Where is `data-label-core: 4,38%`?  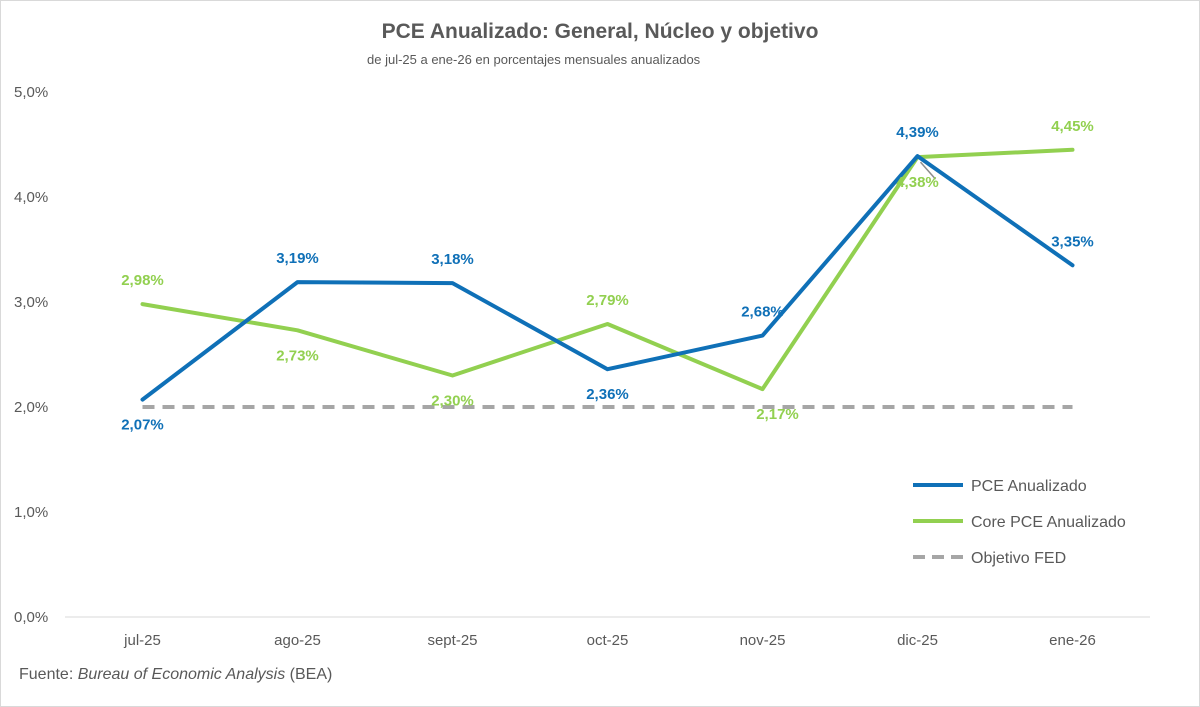
data-label-core: 4,38% is located at coordinates (917, 182).